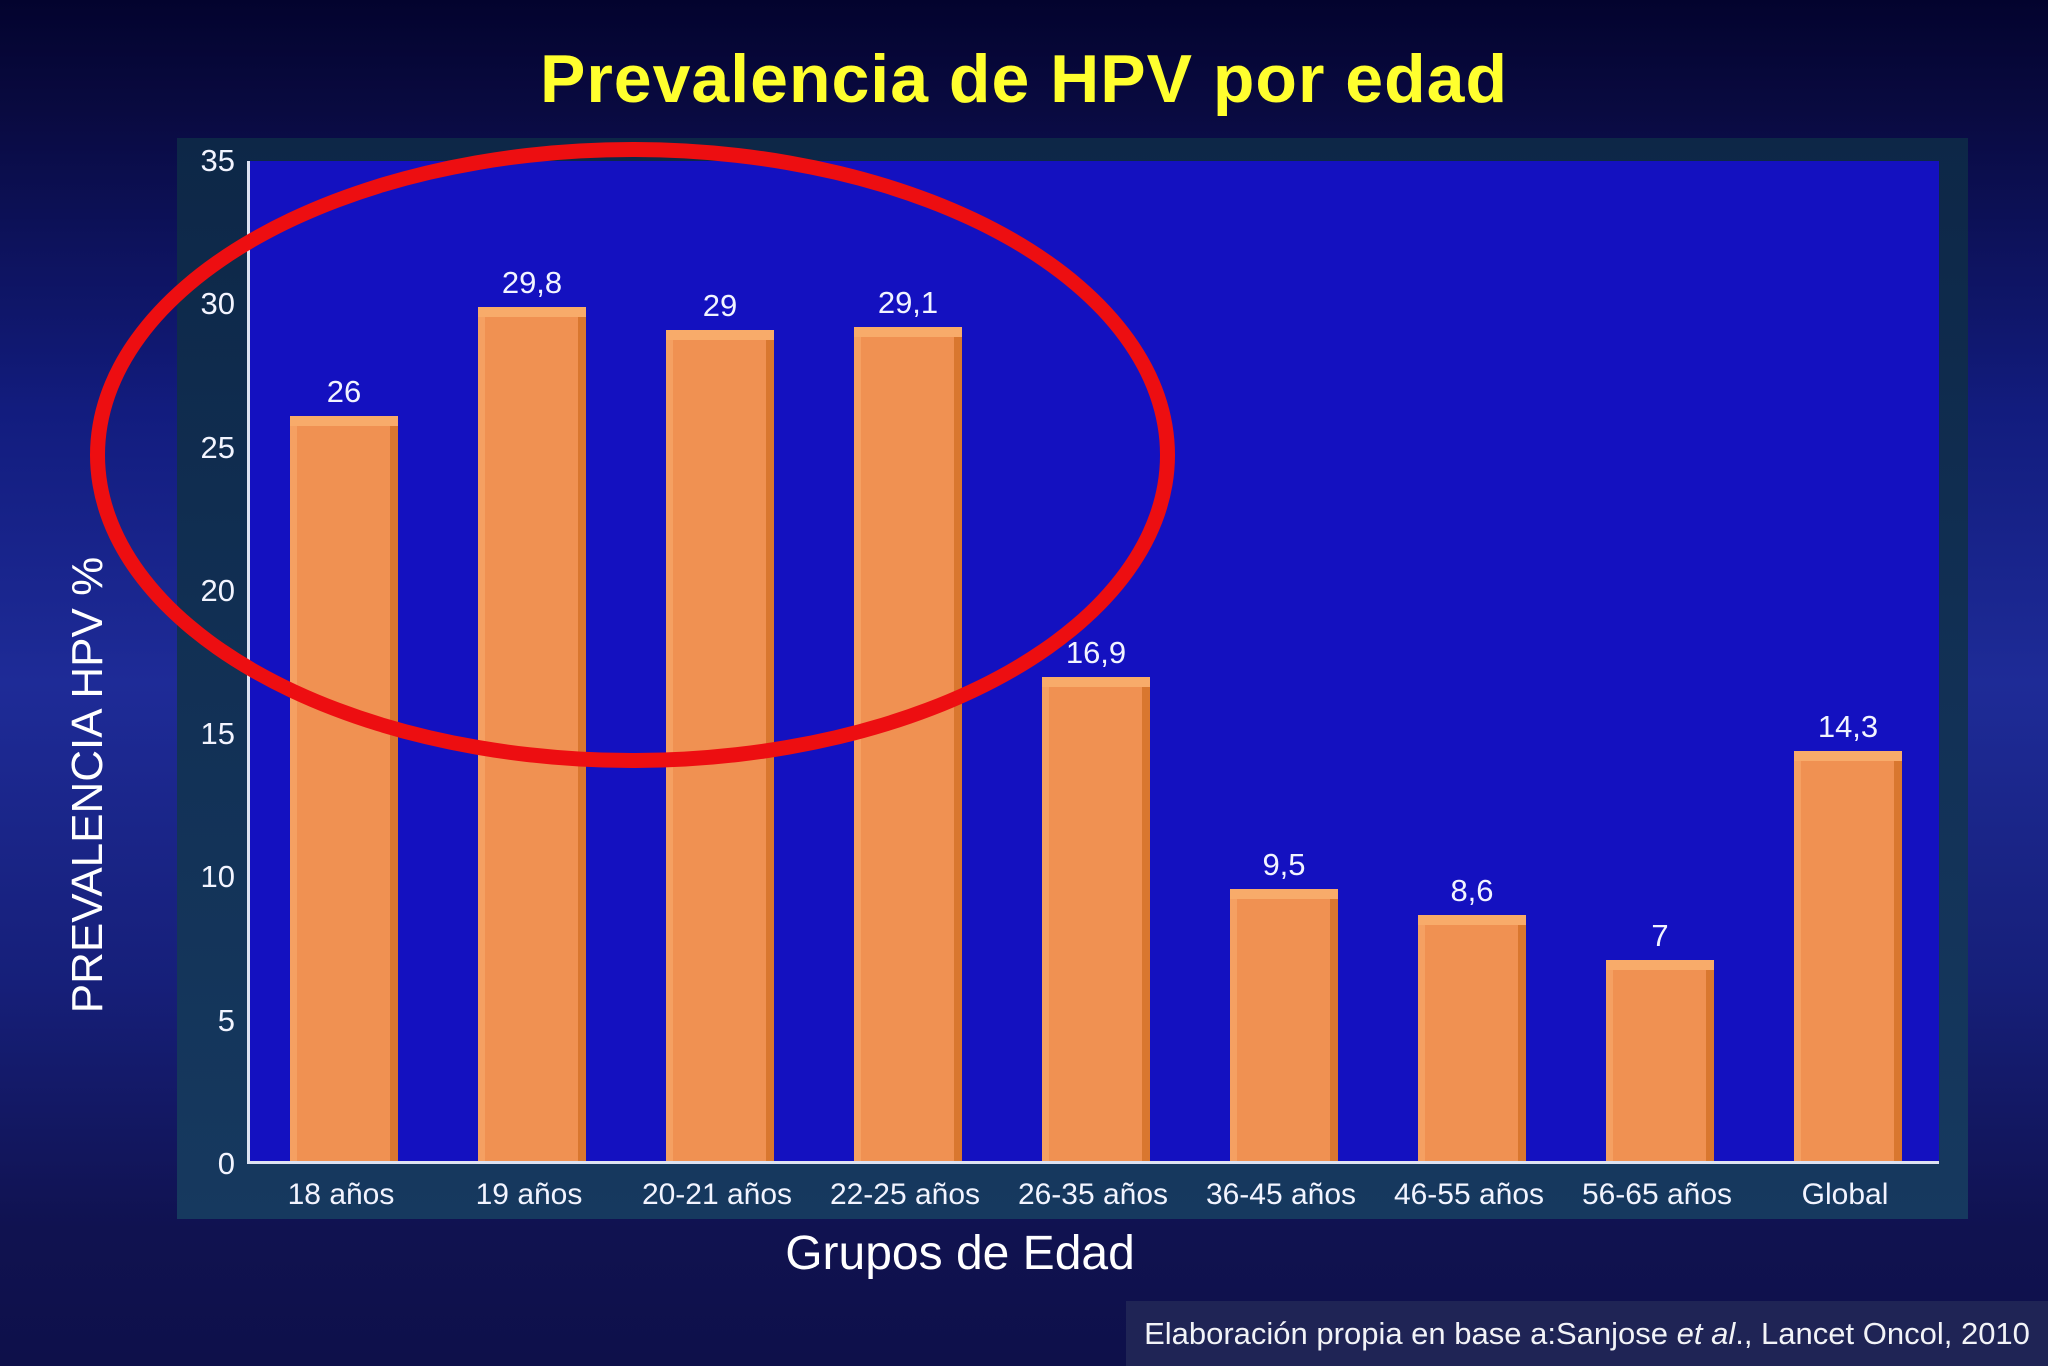 This screenshot has height=1366, width=2048. I want to click on y-axis-tick-label: 20, so click(217, 590).